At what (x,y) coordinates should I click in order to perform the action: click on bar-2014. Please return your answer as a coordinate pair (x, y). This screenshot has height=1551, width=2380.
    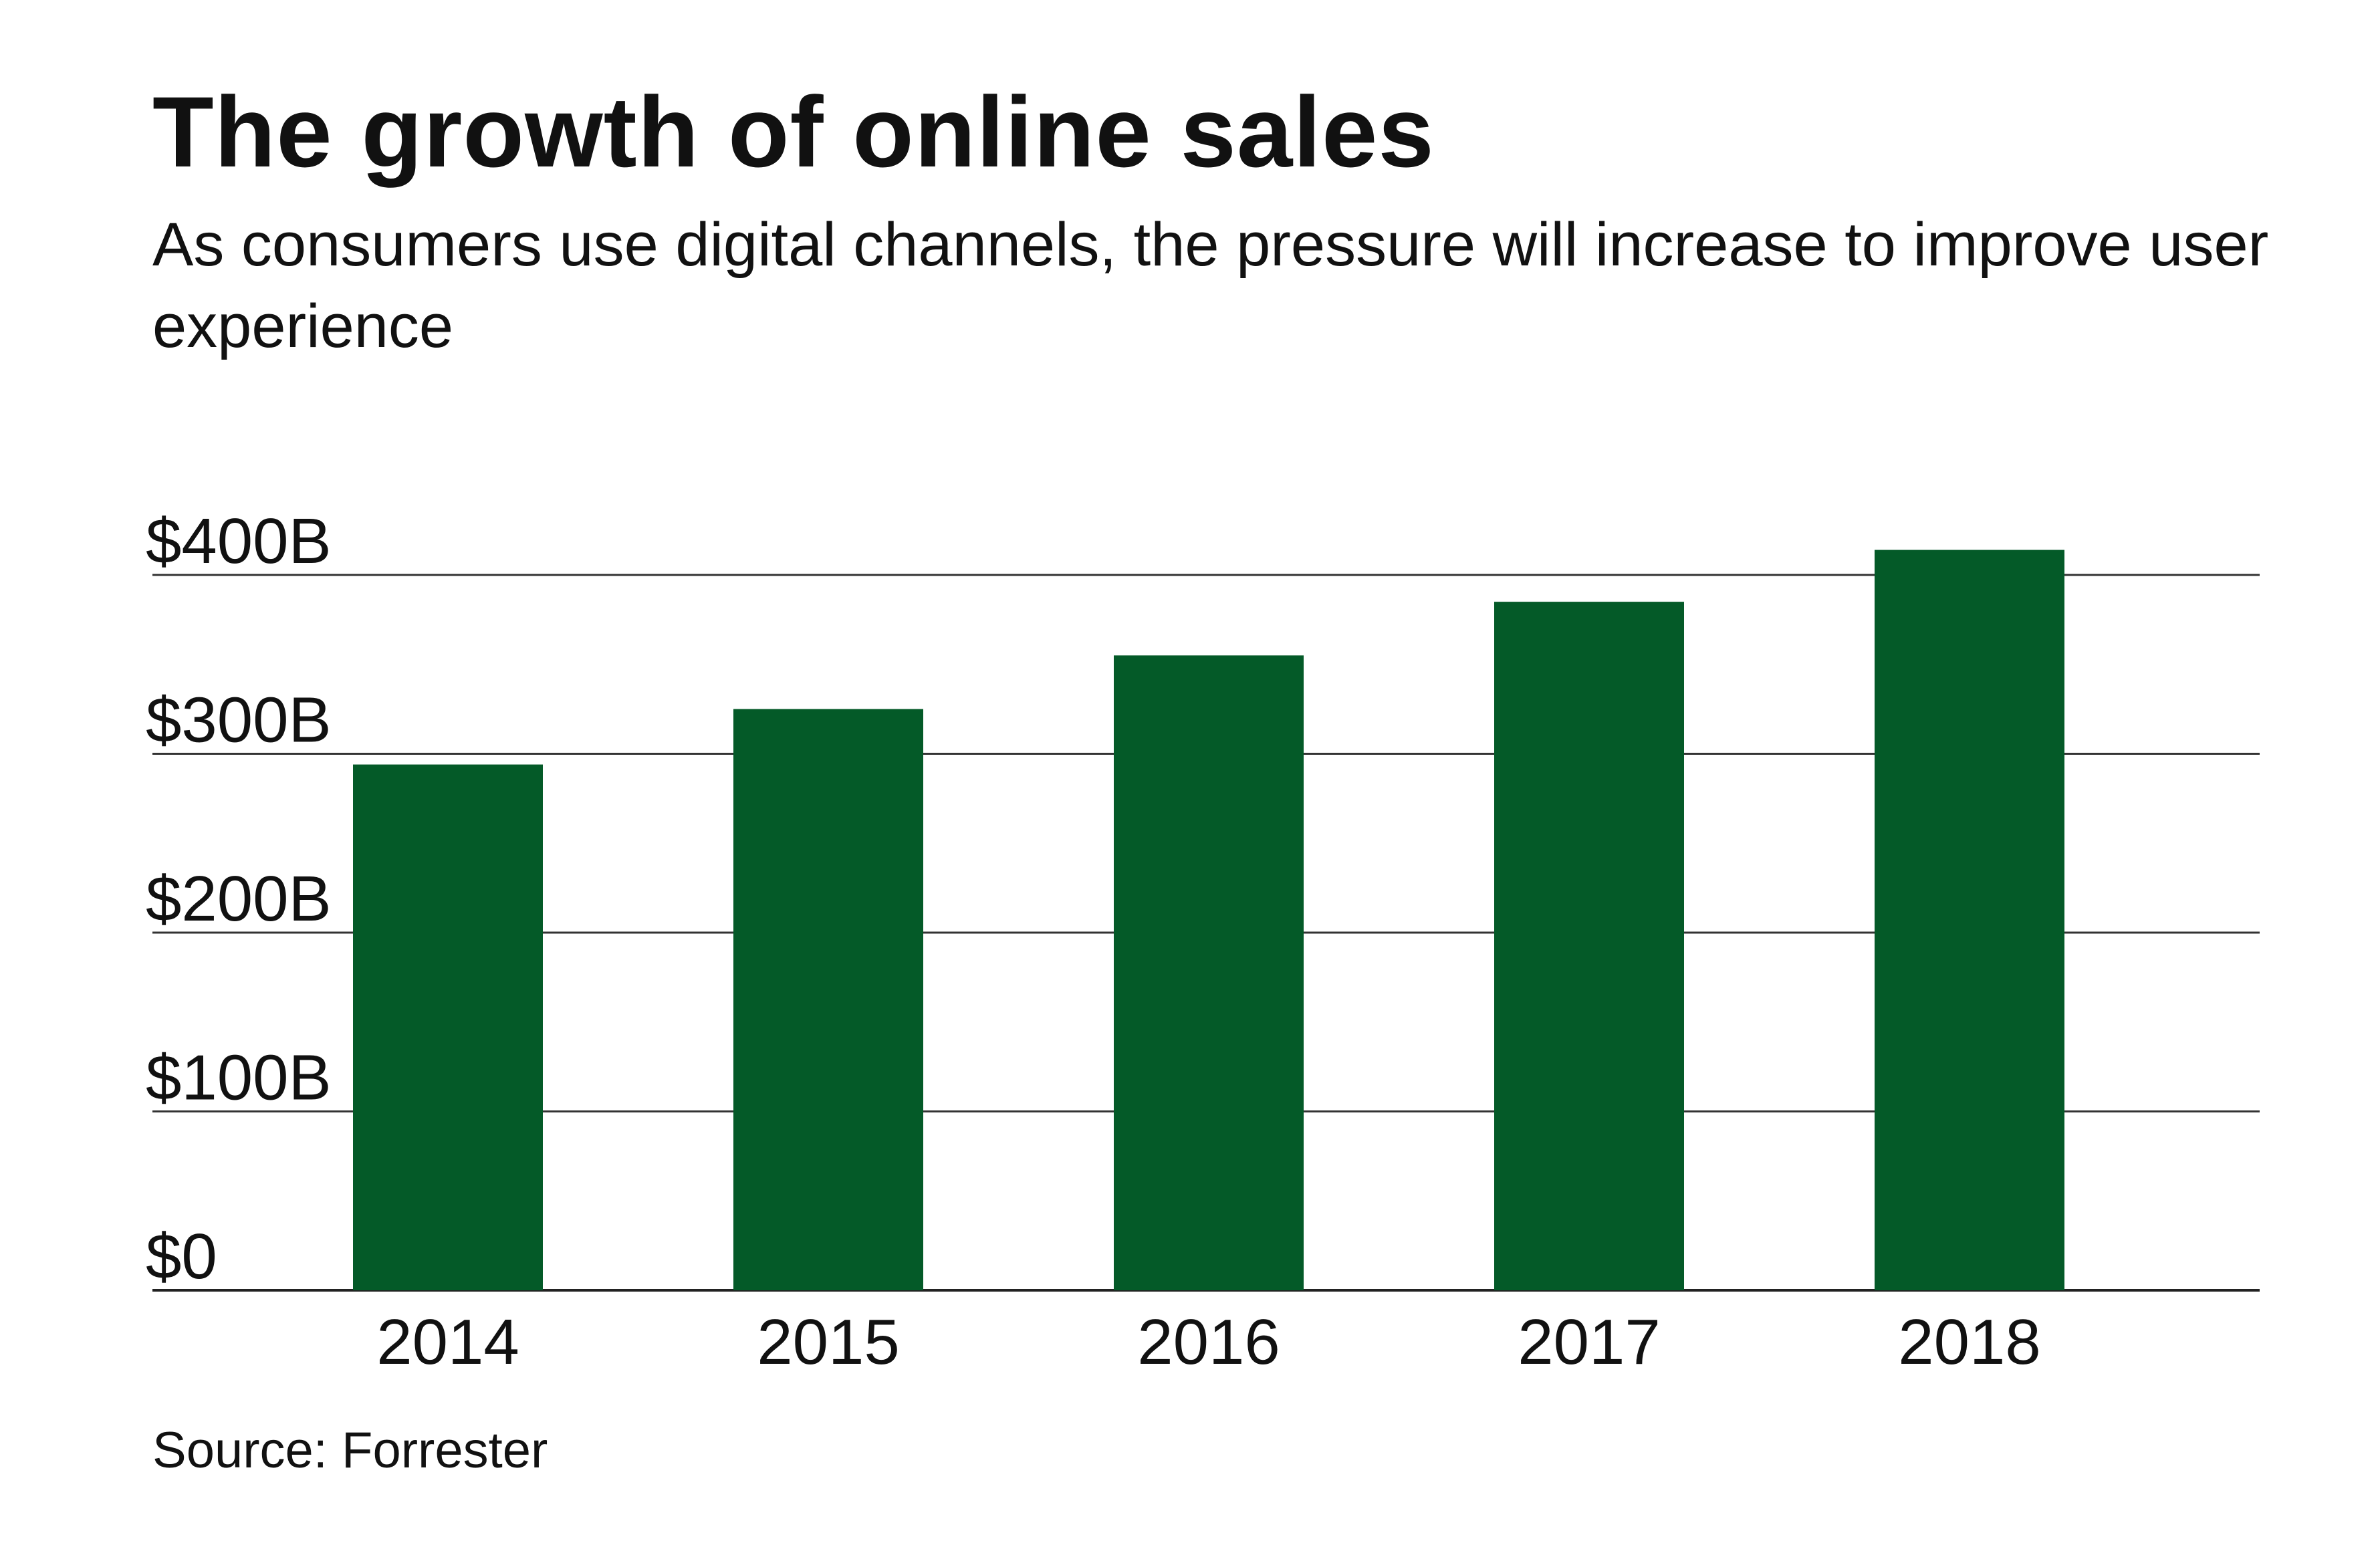
    Looking at the image, I should click on (448, 1027).